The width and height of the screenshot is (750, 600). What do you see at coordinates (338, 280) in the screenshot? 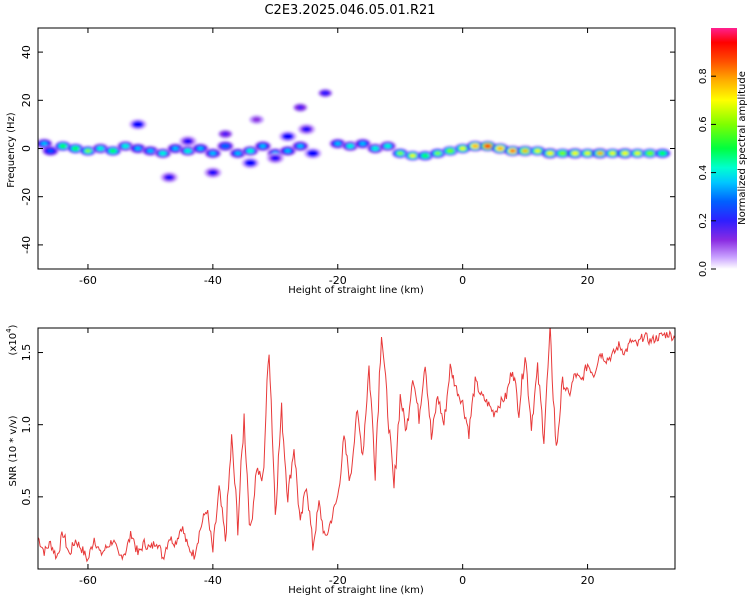
I see `spectrogram-xtick-label: -20` at bounding box center [338, 280].